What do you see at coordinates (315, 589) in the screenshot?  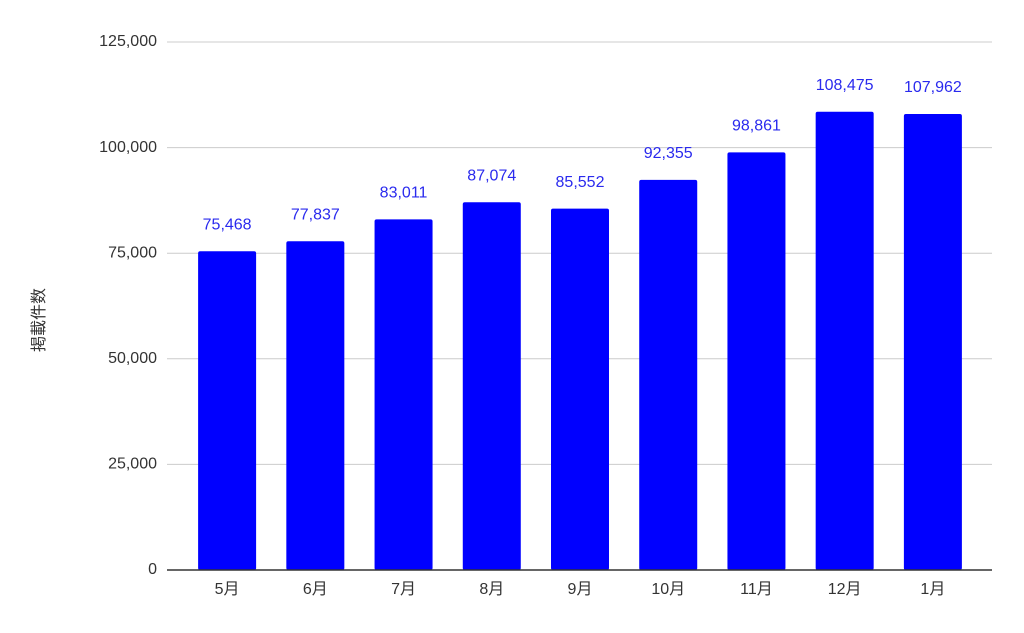 I see `x-tick-label: 6月` at bounding box center [315, 589].